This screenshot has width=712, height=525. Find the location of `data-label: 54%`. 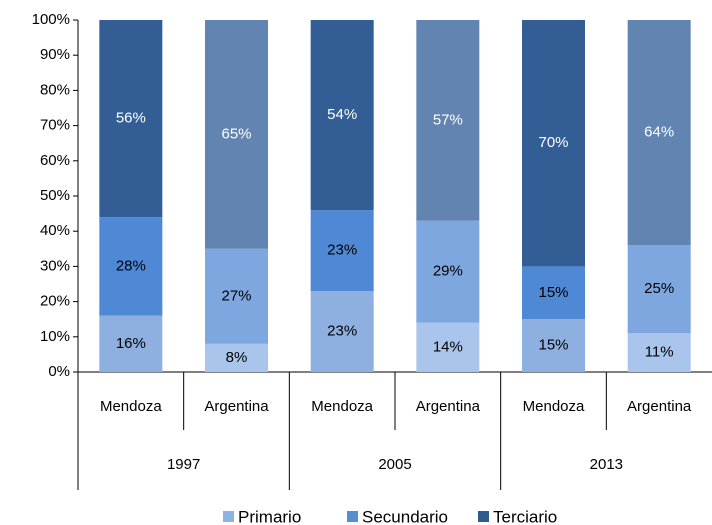

data-label: 54% is located at coordinates (342, 114).